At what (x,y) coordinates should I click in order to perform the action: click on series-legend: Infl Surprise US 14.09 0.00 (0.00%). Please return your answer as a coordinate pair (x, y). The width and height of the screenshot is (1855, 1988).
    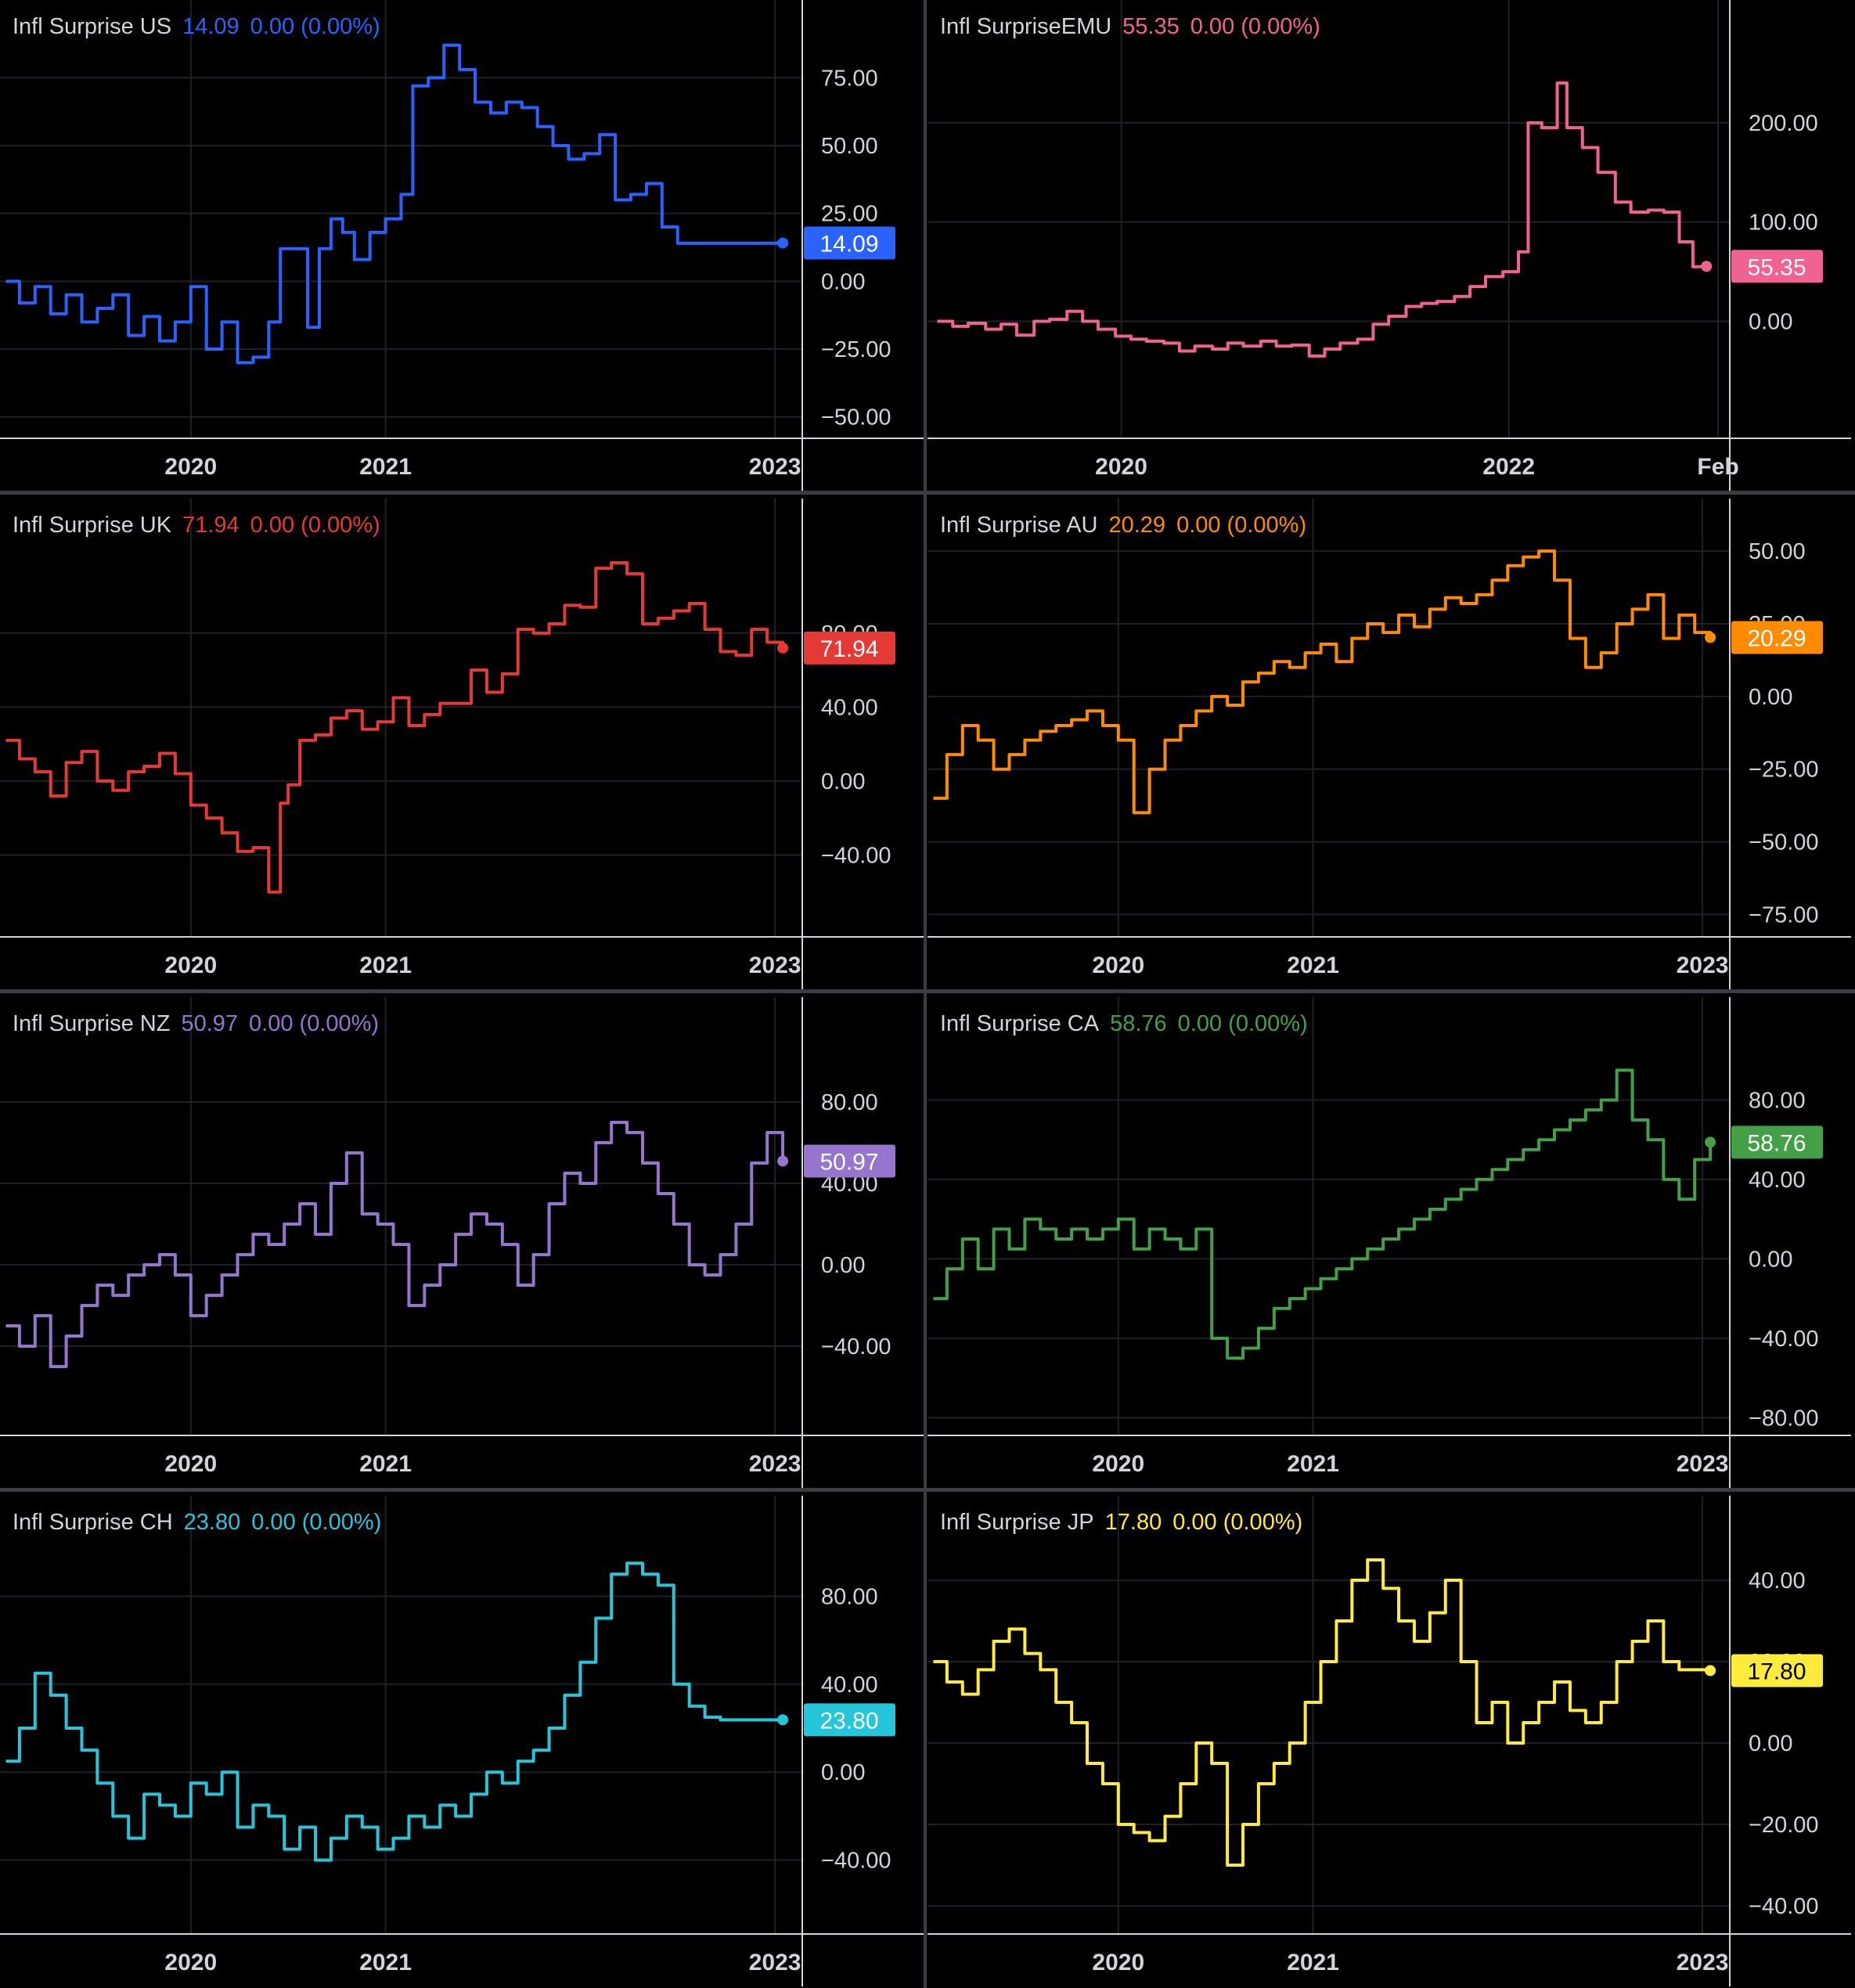
    Looking at the image, I should click on (202, 27).